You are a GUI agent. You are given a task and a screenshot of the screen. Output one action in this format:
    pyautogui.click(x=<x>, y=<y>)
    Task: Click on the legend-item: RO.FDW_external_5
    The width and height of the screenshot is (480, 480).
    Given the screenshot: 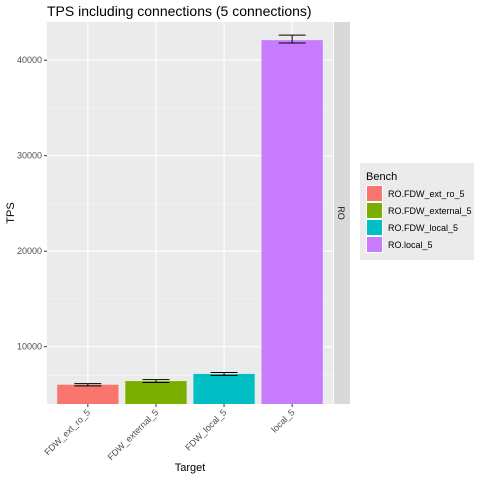 What is the action you would take?
    pyautogui.click(x=419, y=210)
    